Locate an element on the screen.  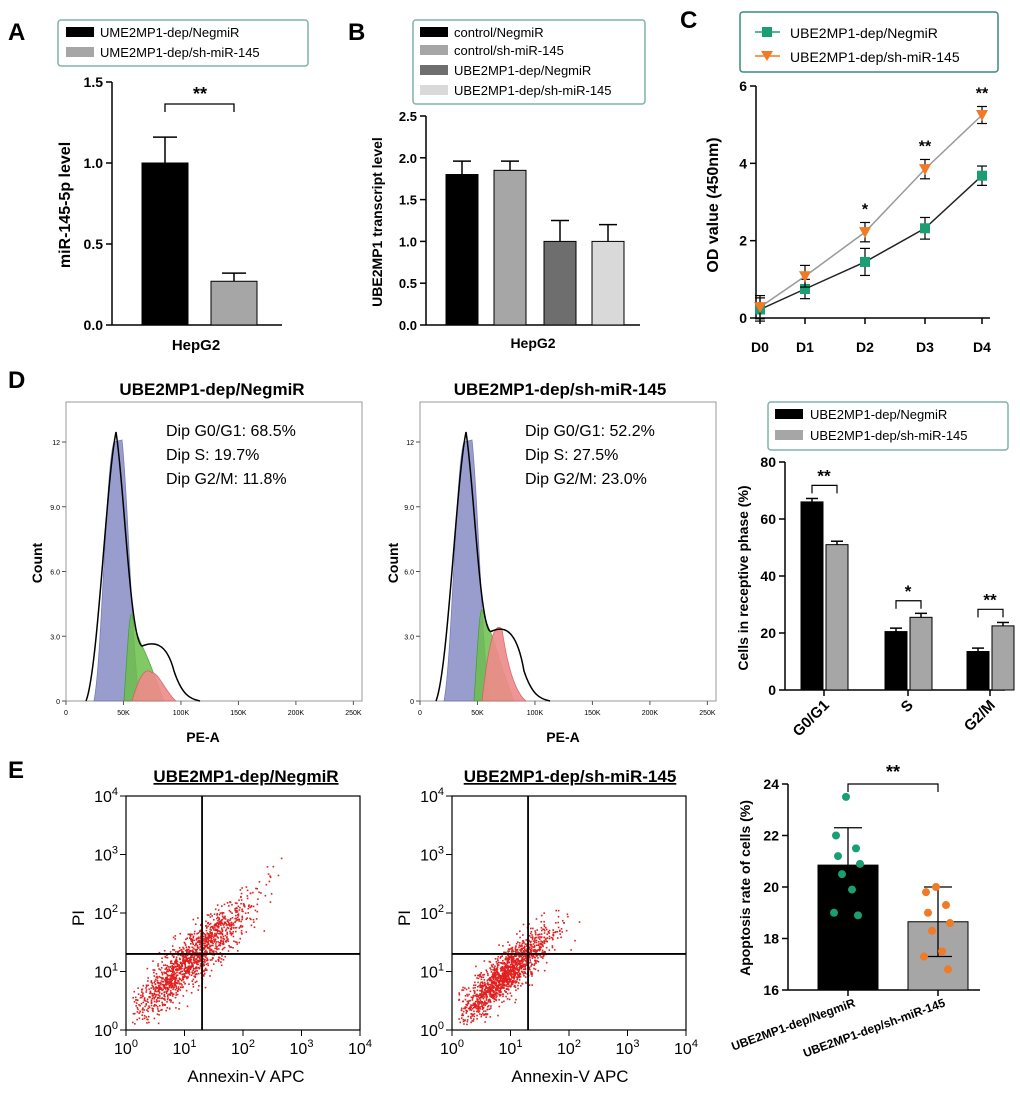
y-axis-label: OD value (450nm) is located at coordinates (713, 204).